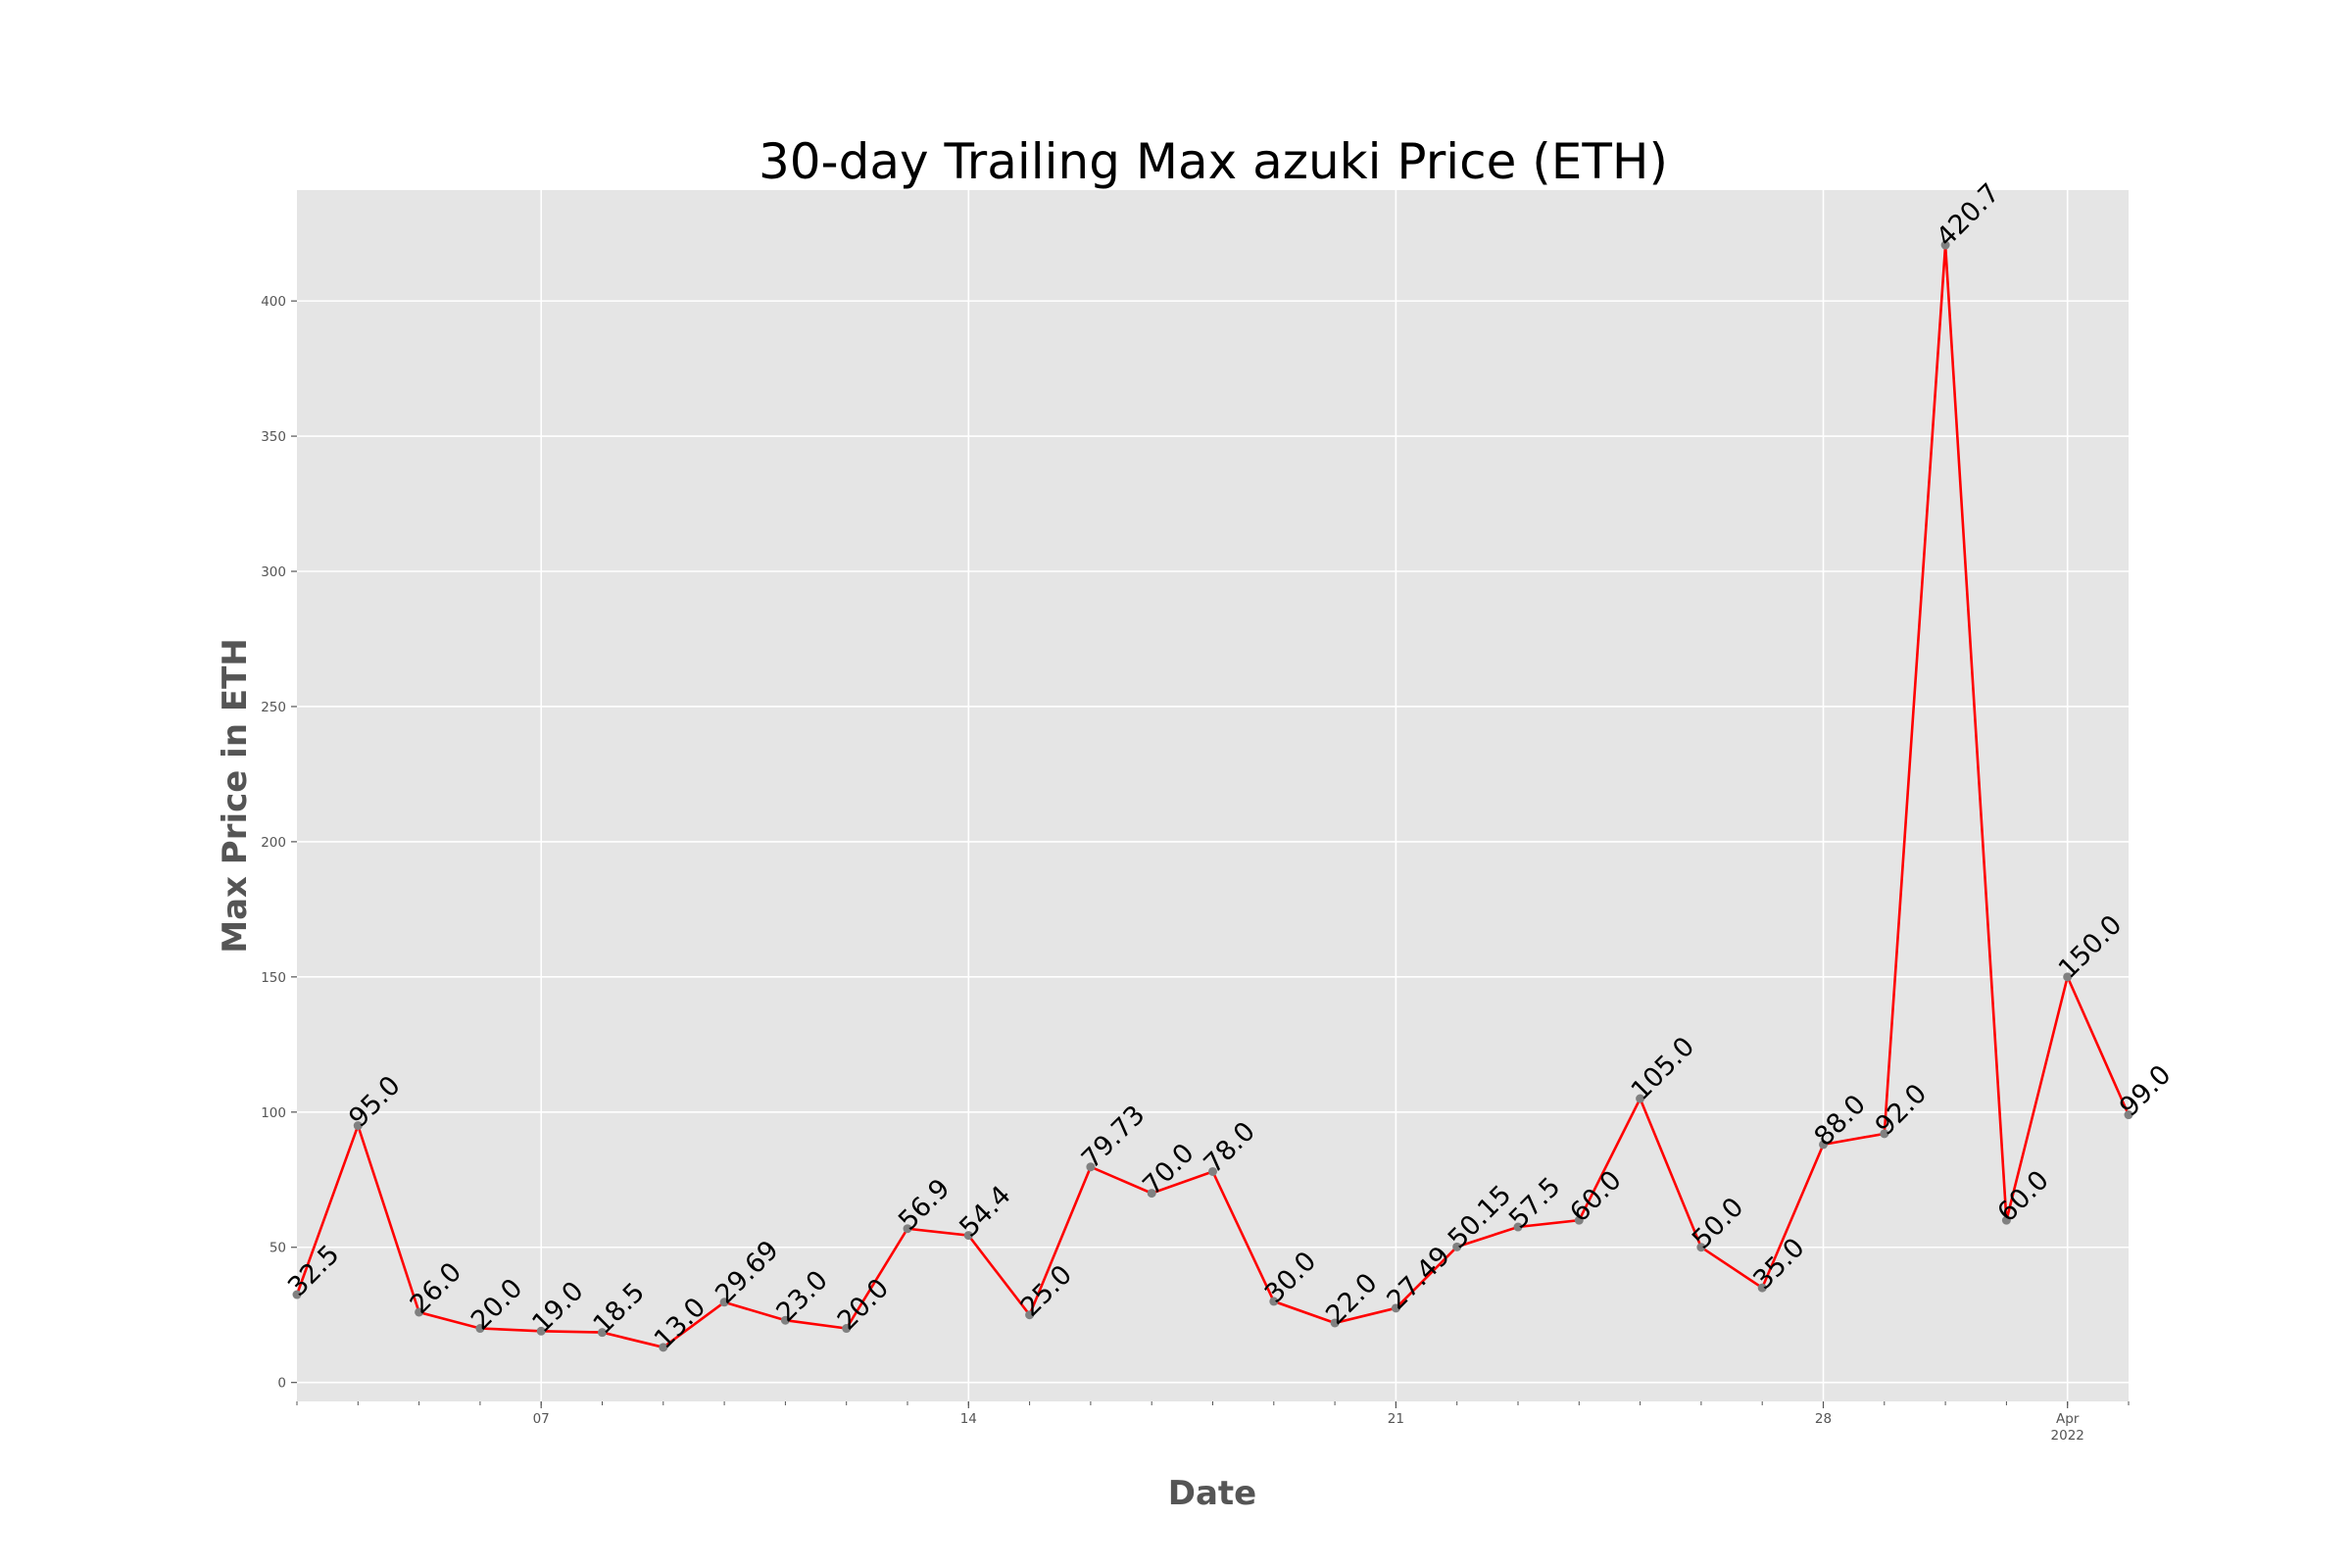 The image size is (2352, 1568). I want to click on y-tick-label: 150, so click(273, 978).